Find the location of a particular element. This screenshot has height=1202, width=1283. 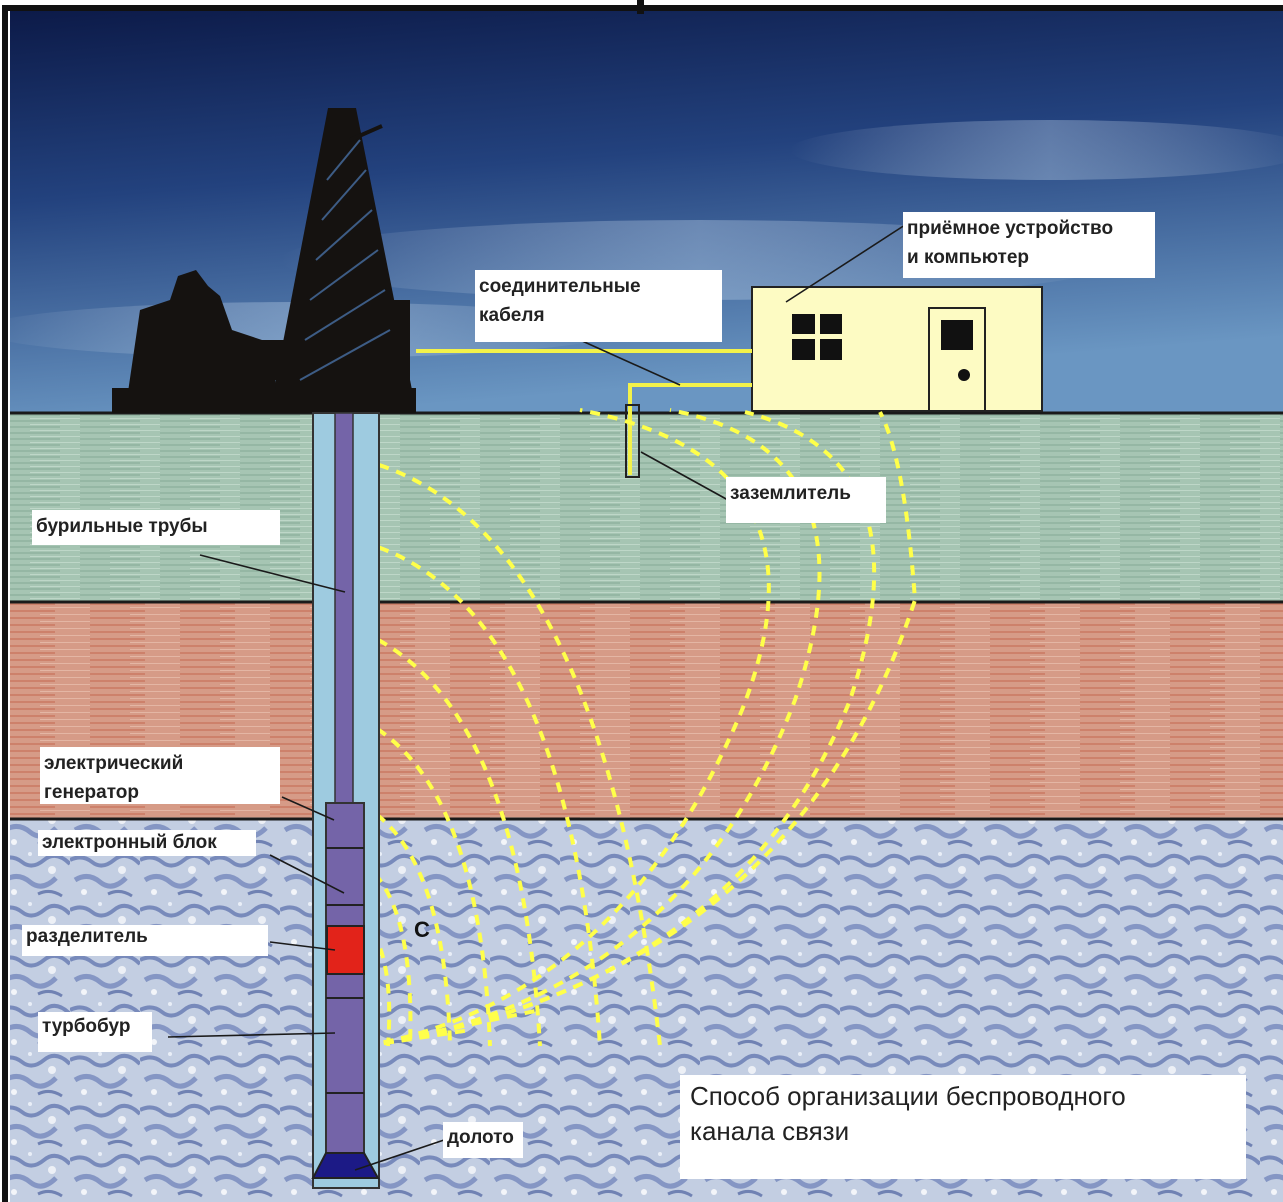

label-ground-electrode: заземлитель is located at coordinates (806, 500).